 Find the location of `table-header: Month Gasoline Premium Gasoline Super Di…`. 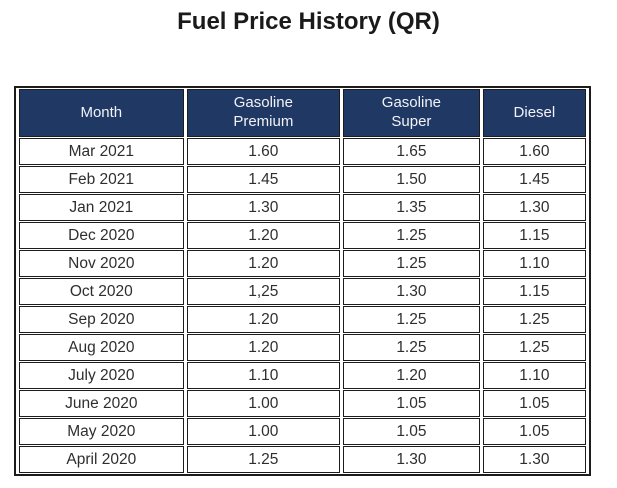

table-header: Month Gasoline Premium Gasoline Super Di… is located at coordinates (302, 113).